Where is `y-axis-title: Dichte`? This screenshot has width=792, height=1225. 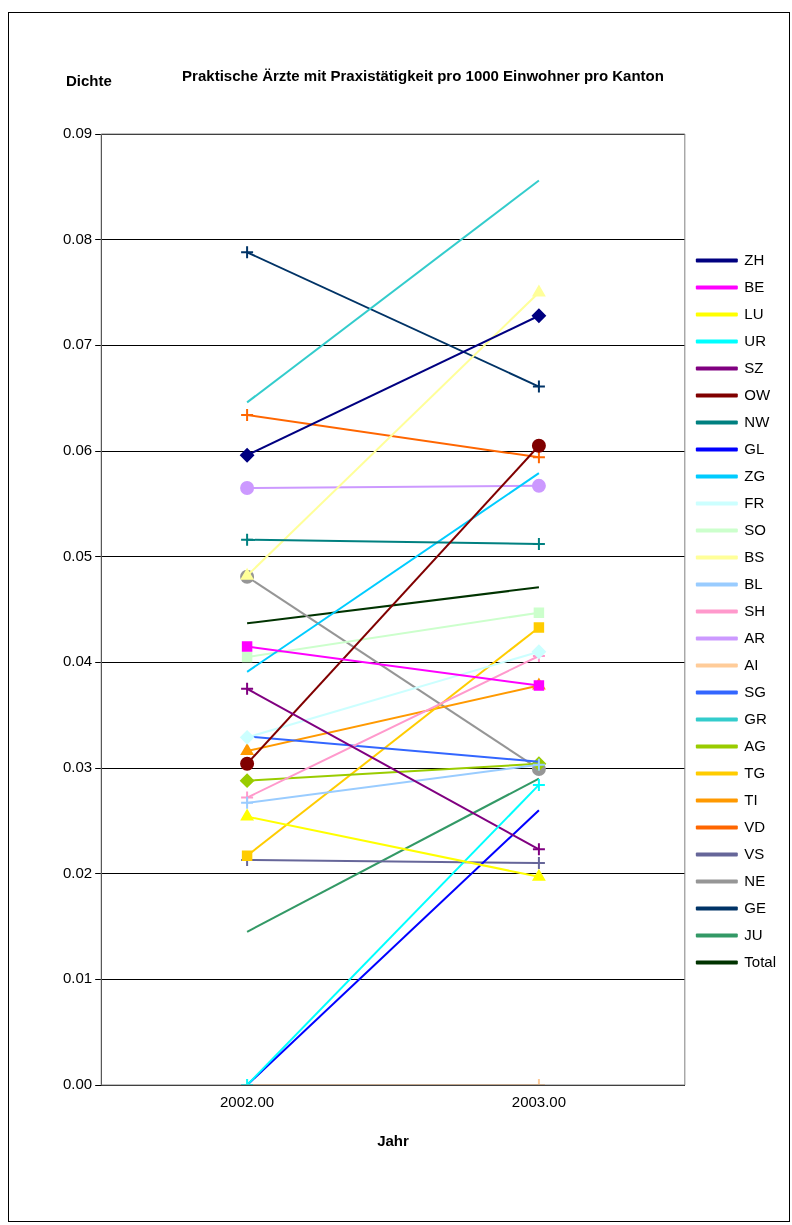
y-axis-title: Dichte is located at coordinates (89, 81).